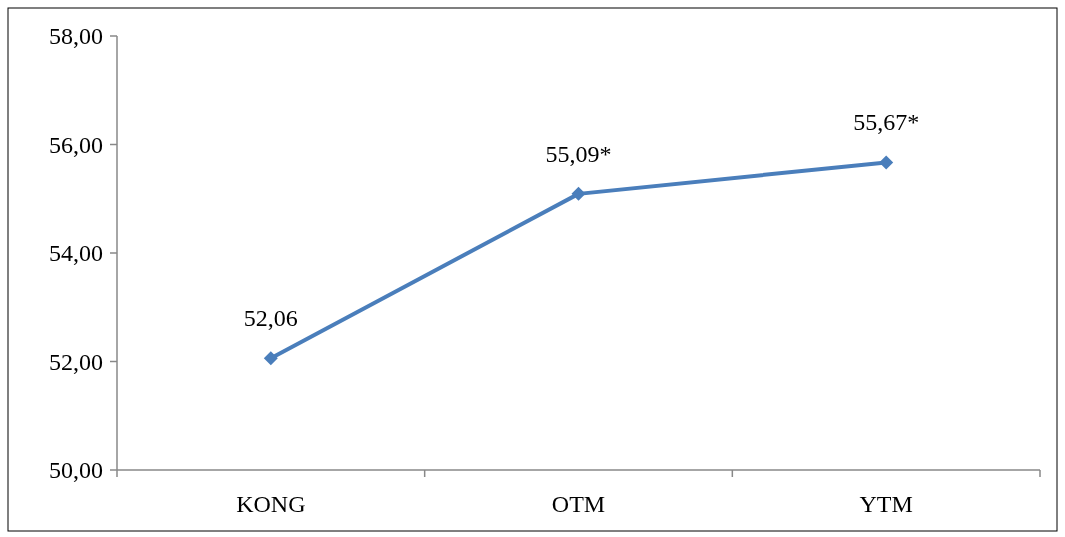 The height and width of the screenshot is (537, 1065). What do you see at coordinates (270, 318) in the screenshot?
I see `data-label: 52,06` at bounding box center [270, 318].